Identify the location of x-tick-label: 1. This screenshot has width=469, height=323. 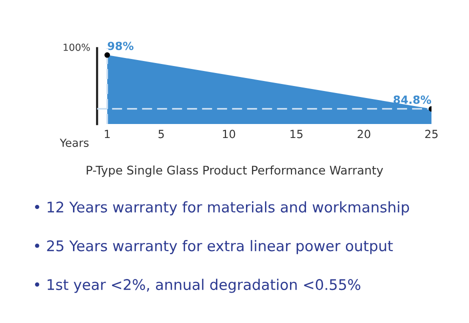
(107, 134).